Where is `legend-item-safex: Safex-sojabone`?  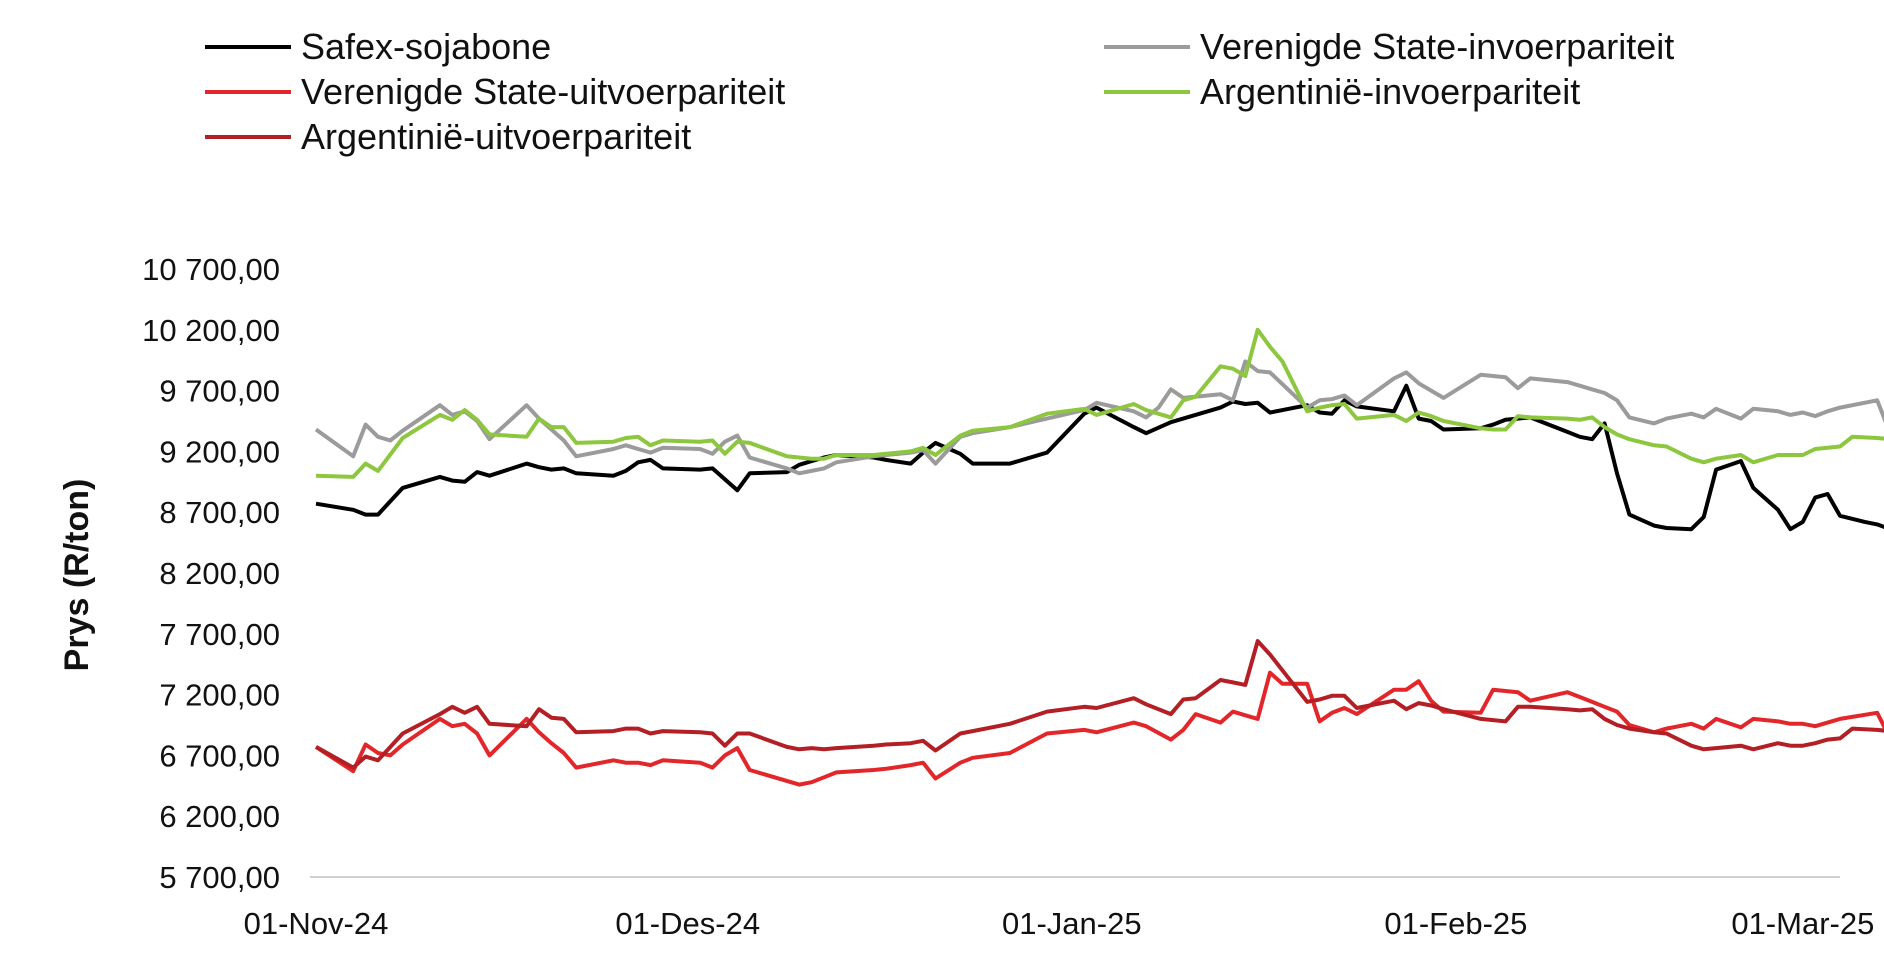
legend-item-safex: Safex-sojabone is located at coordinates (378, 47).